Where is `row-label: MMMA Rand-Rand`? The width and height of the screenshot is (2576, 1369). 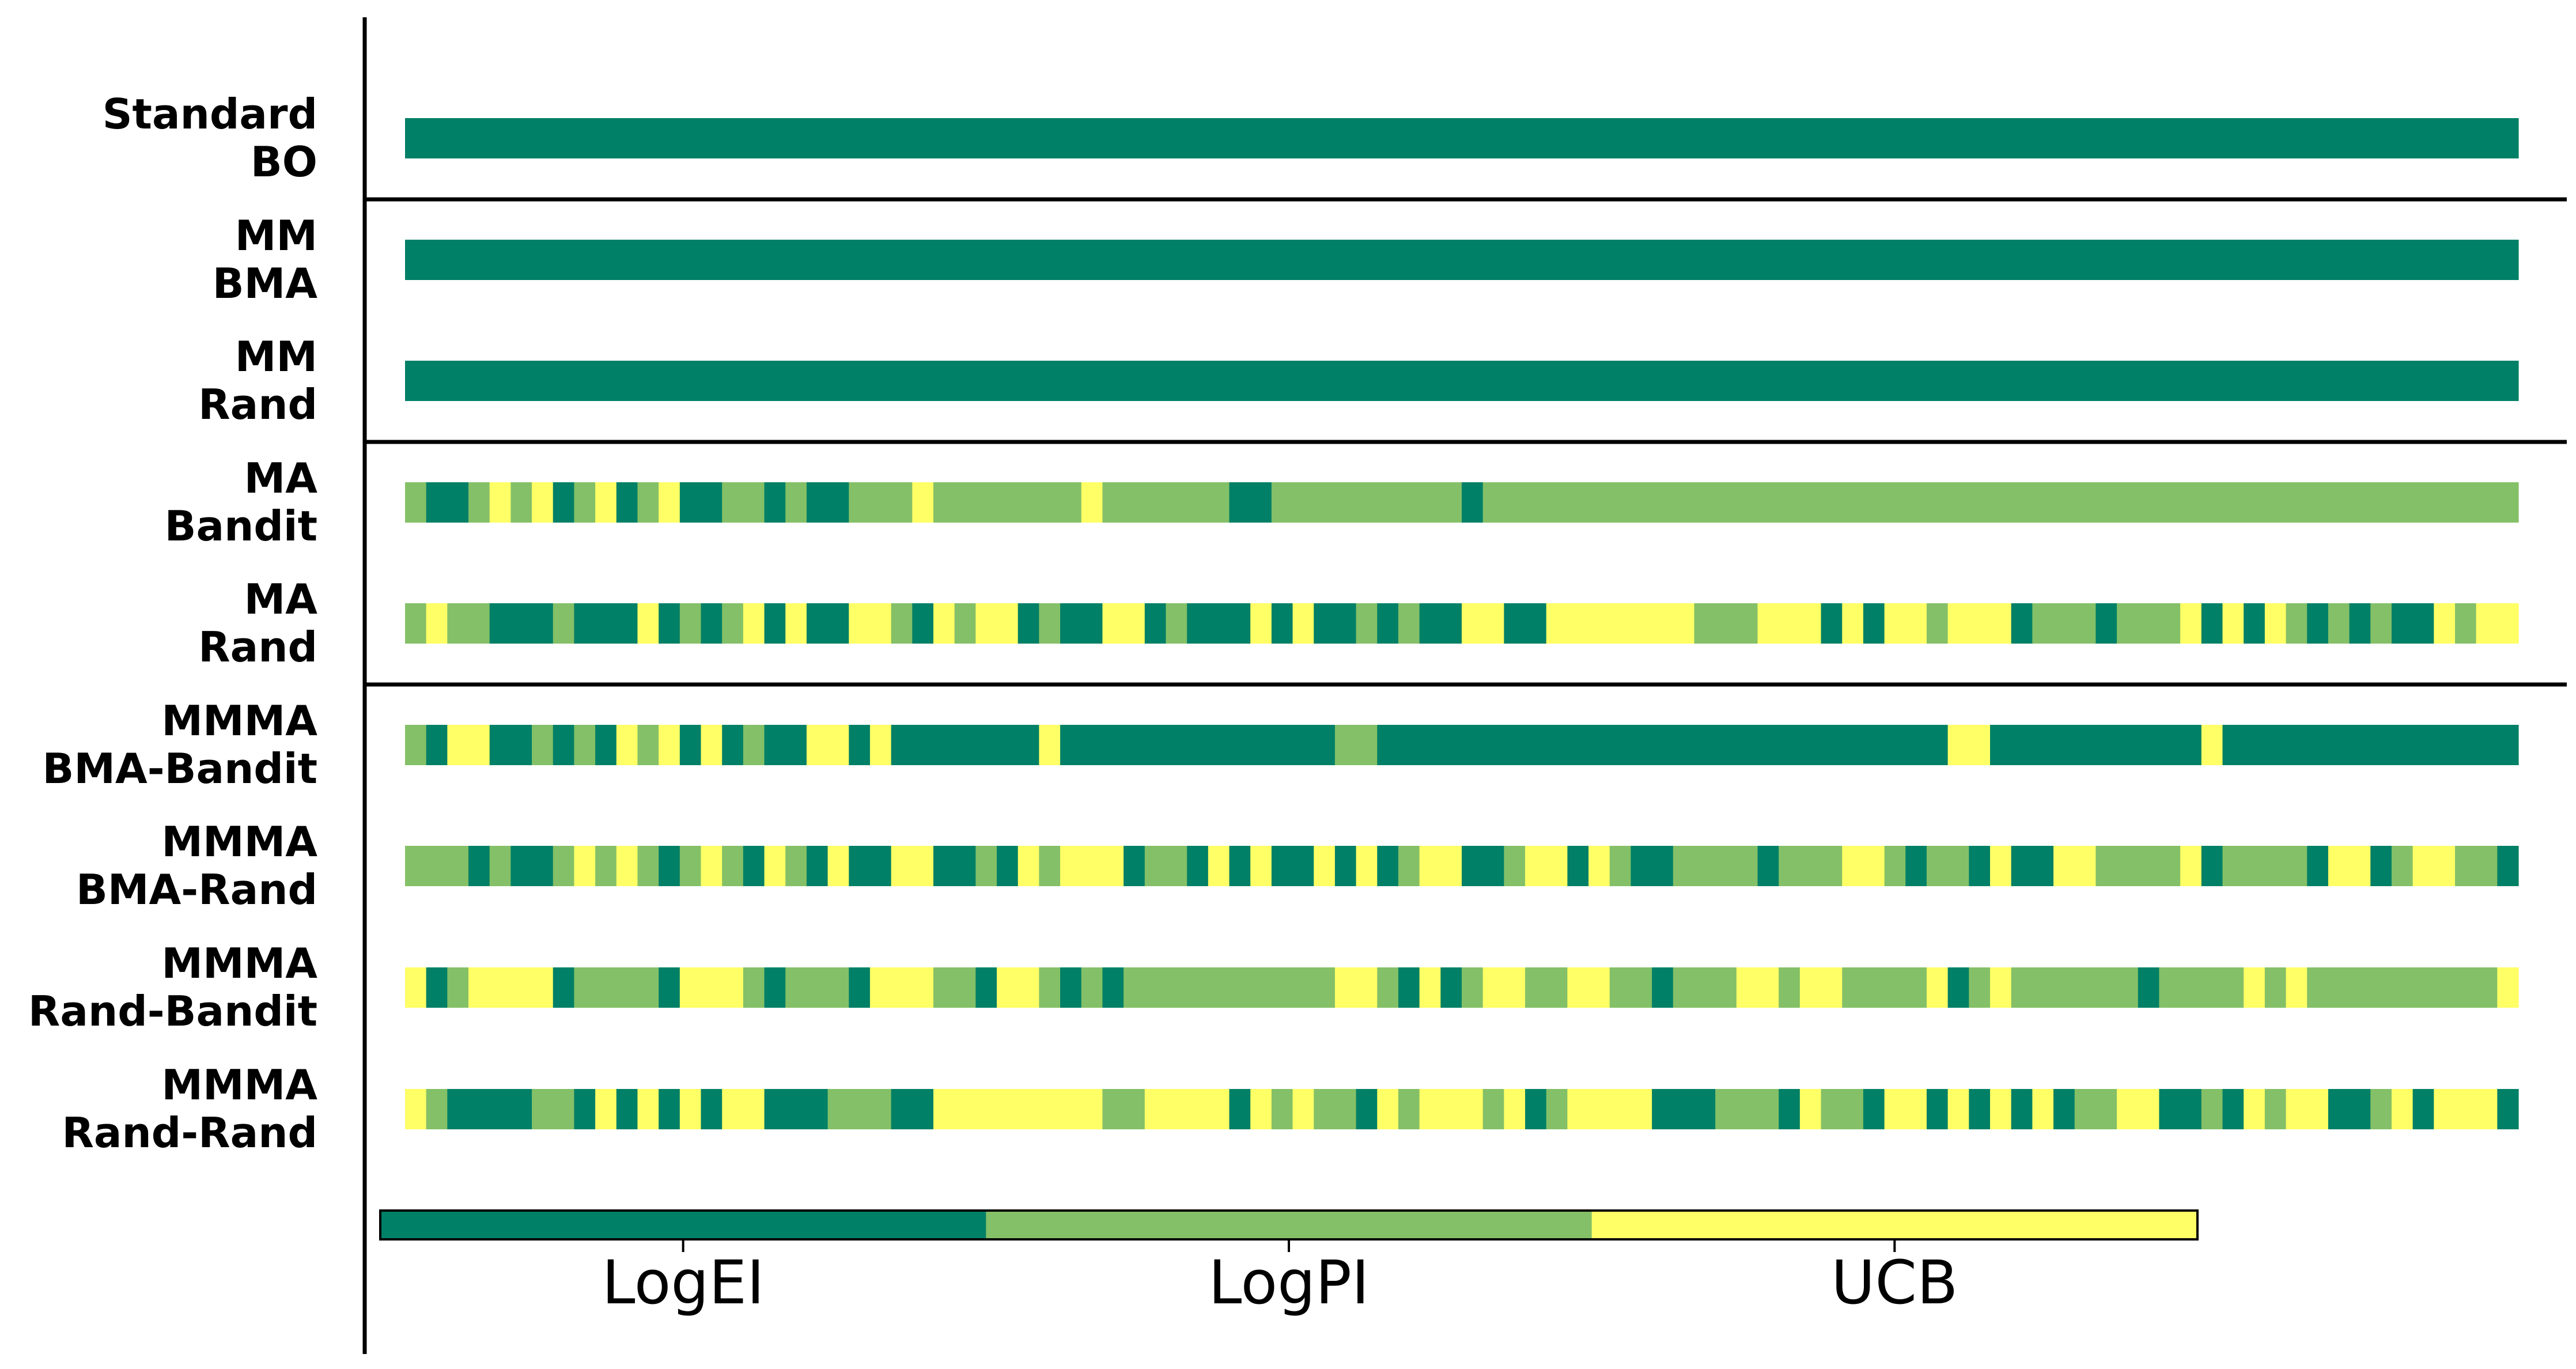
row-label: MMMA Rand-Rand is located at coordinates (189, 1109).